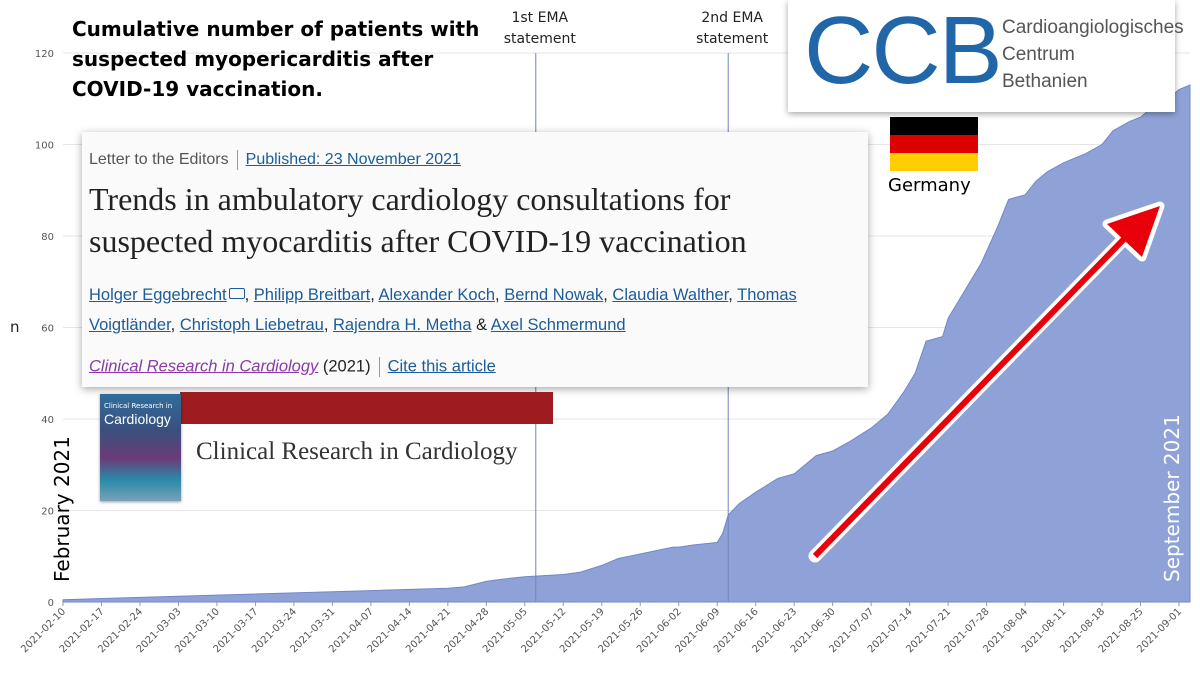 Image resolution: width=1200 pixels, height=683 pixels. I want to click on logo-name-line: Centrum, so click(1038, 54).